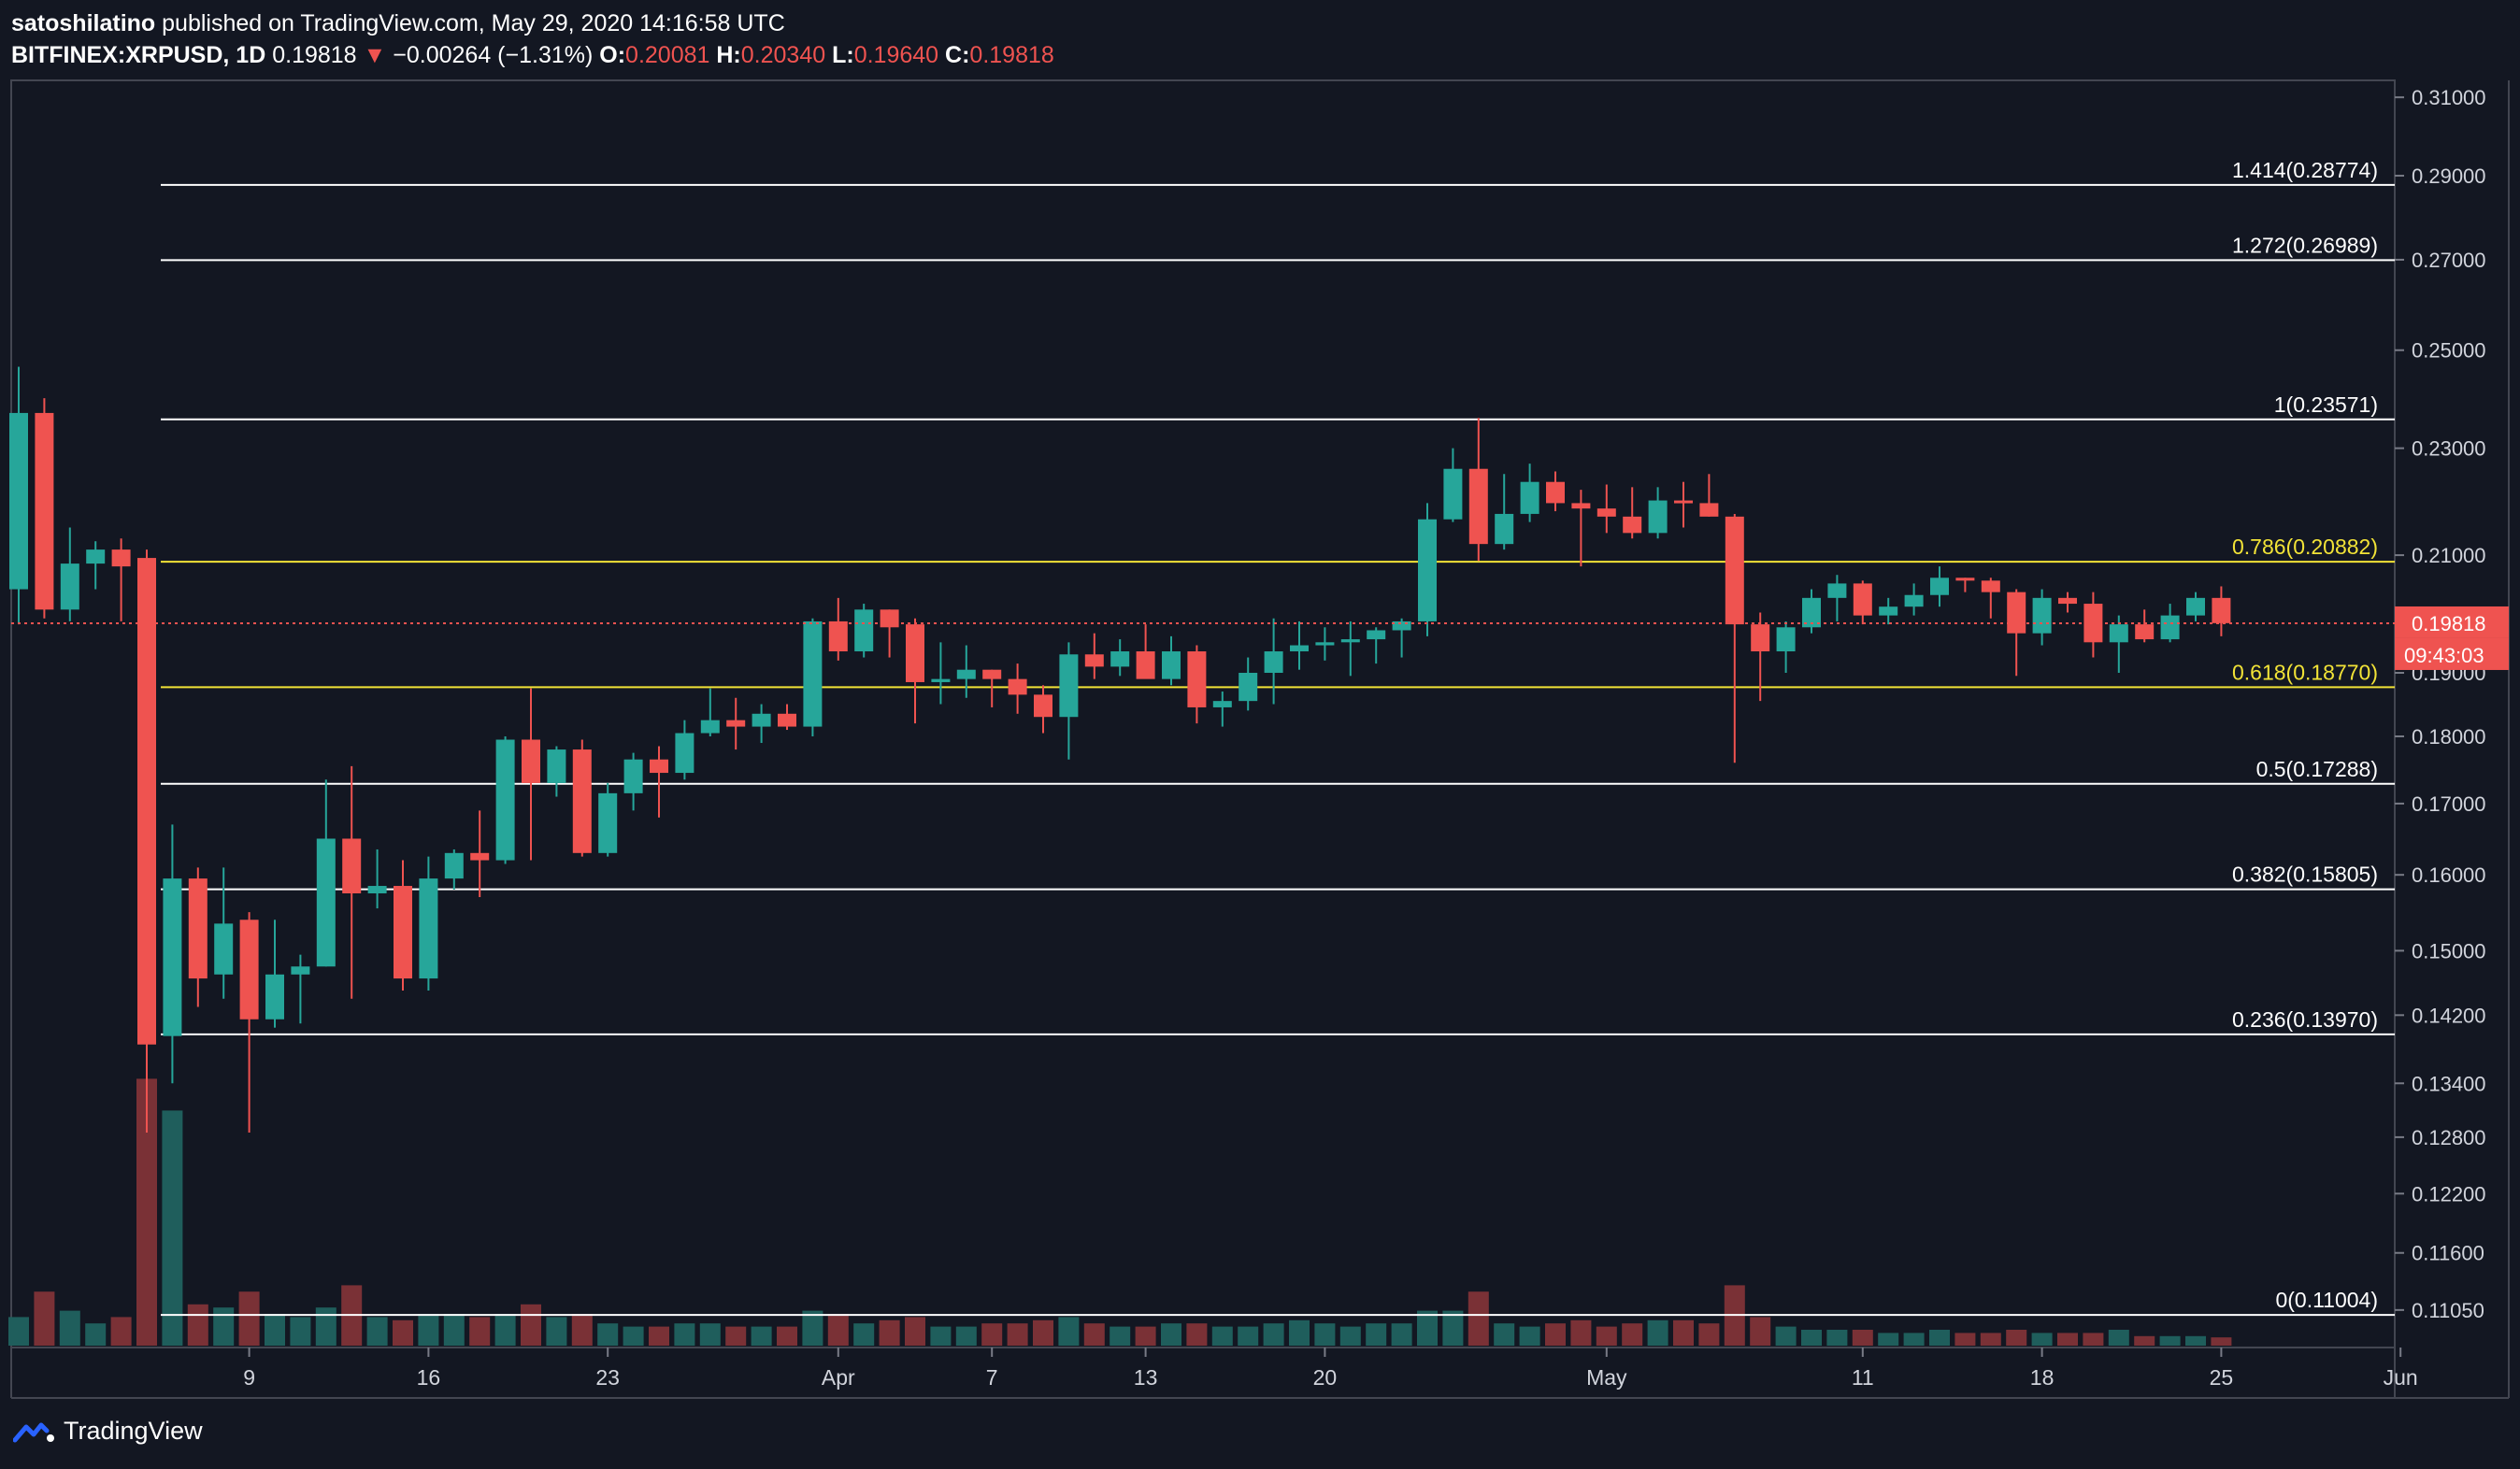 The height and width of the screenshot is (1469, 2520). What do you see at coordinates (314, 55) in the screenshot?
I see `last-price: 0.19818` at bounding box center [314, 55].